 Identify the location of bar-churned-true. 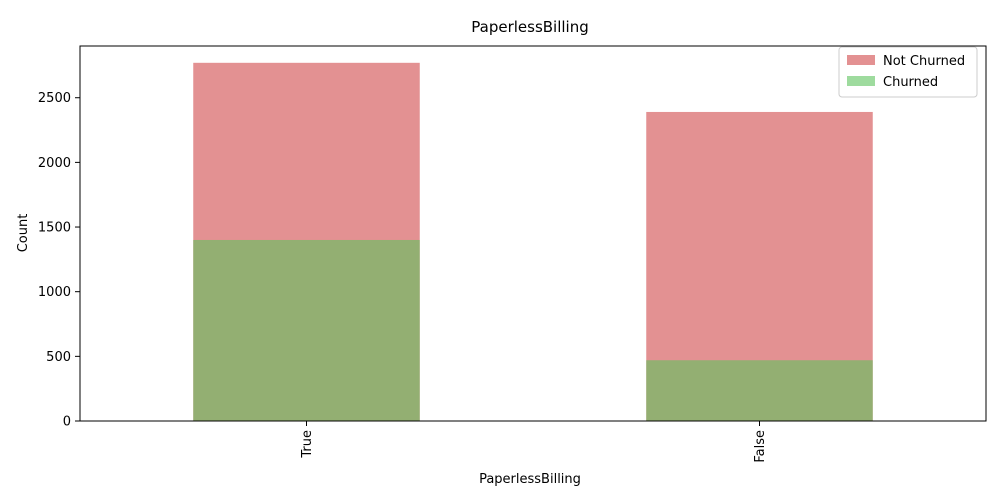
(306, 330).